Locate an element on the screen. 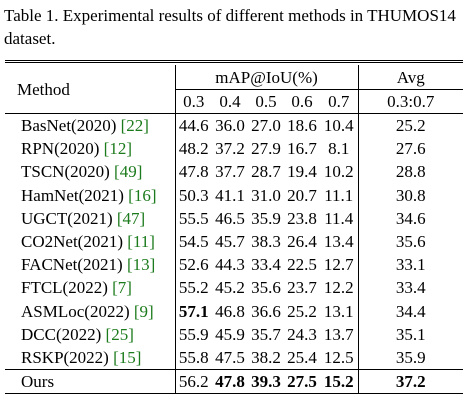  threshold-cell: 0.6 is located at coordinates (302, 101).